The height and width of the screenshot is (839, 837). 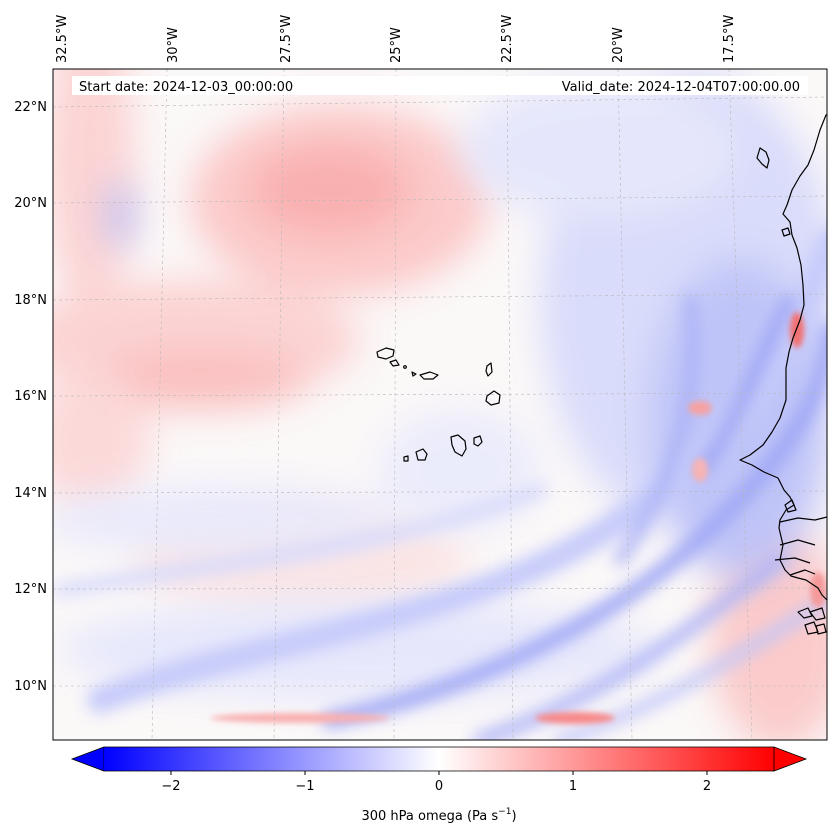 What do you see at coordinates (790, 759) in the screenshot?
I see `colorbar-max-extension` at bounding box center [790, 759].